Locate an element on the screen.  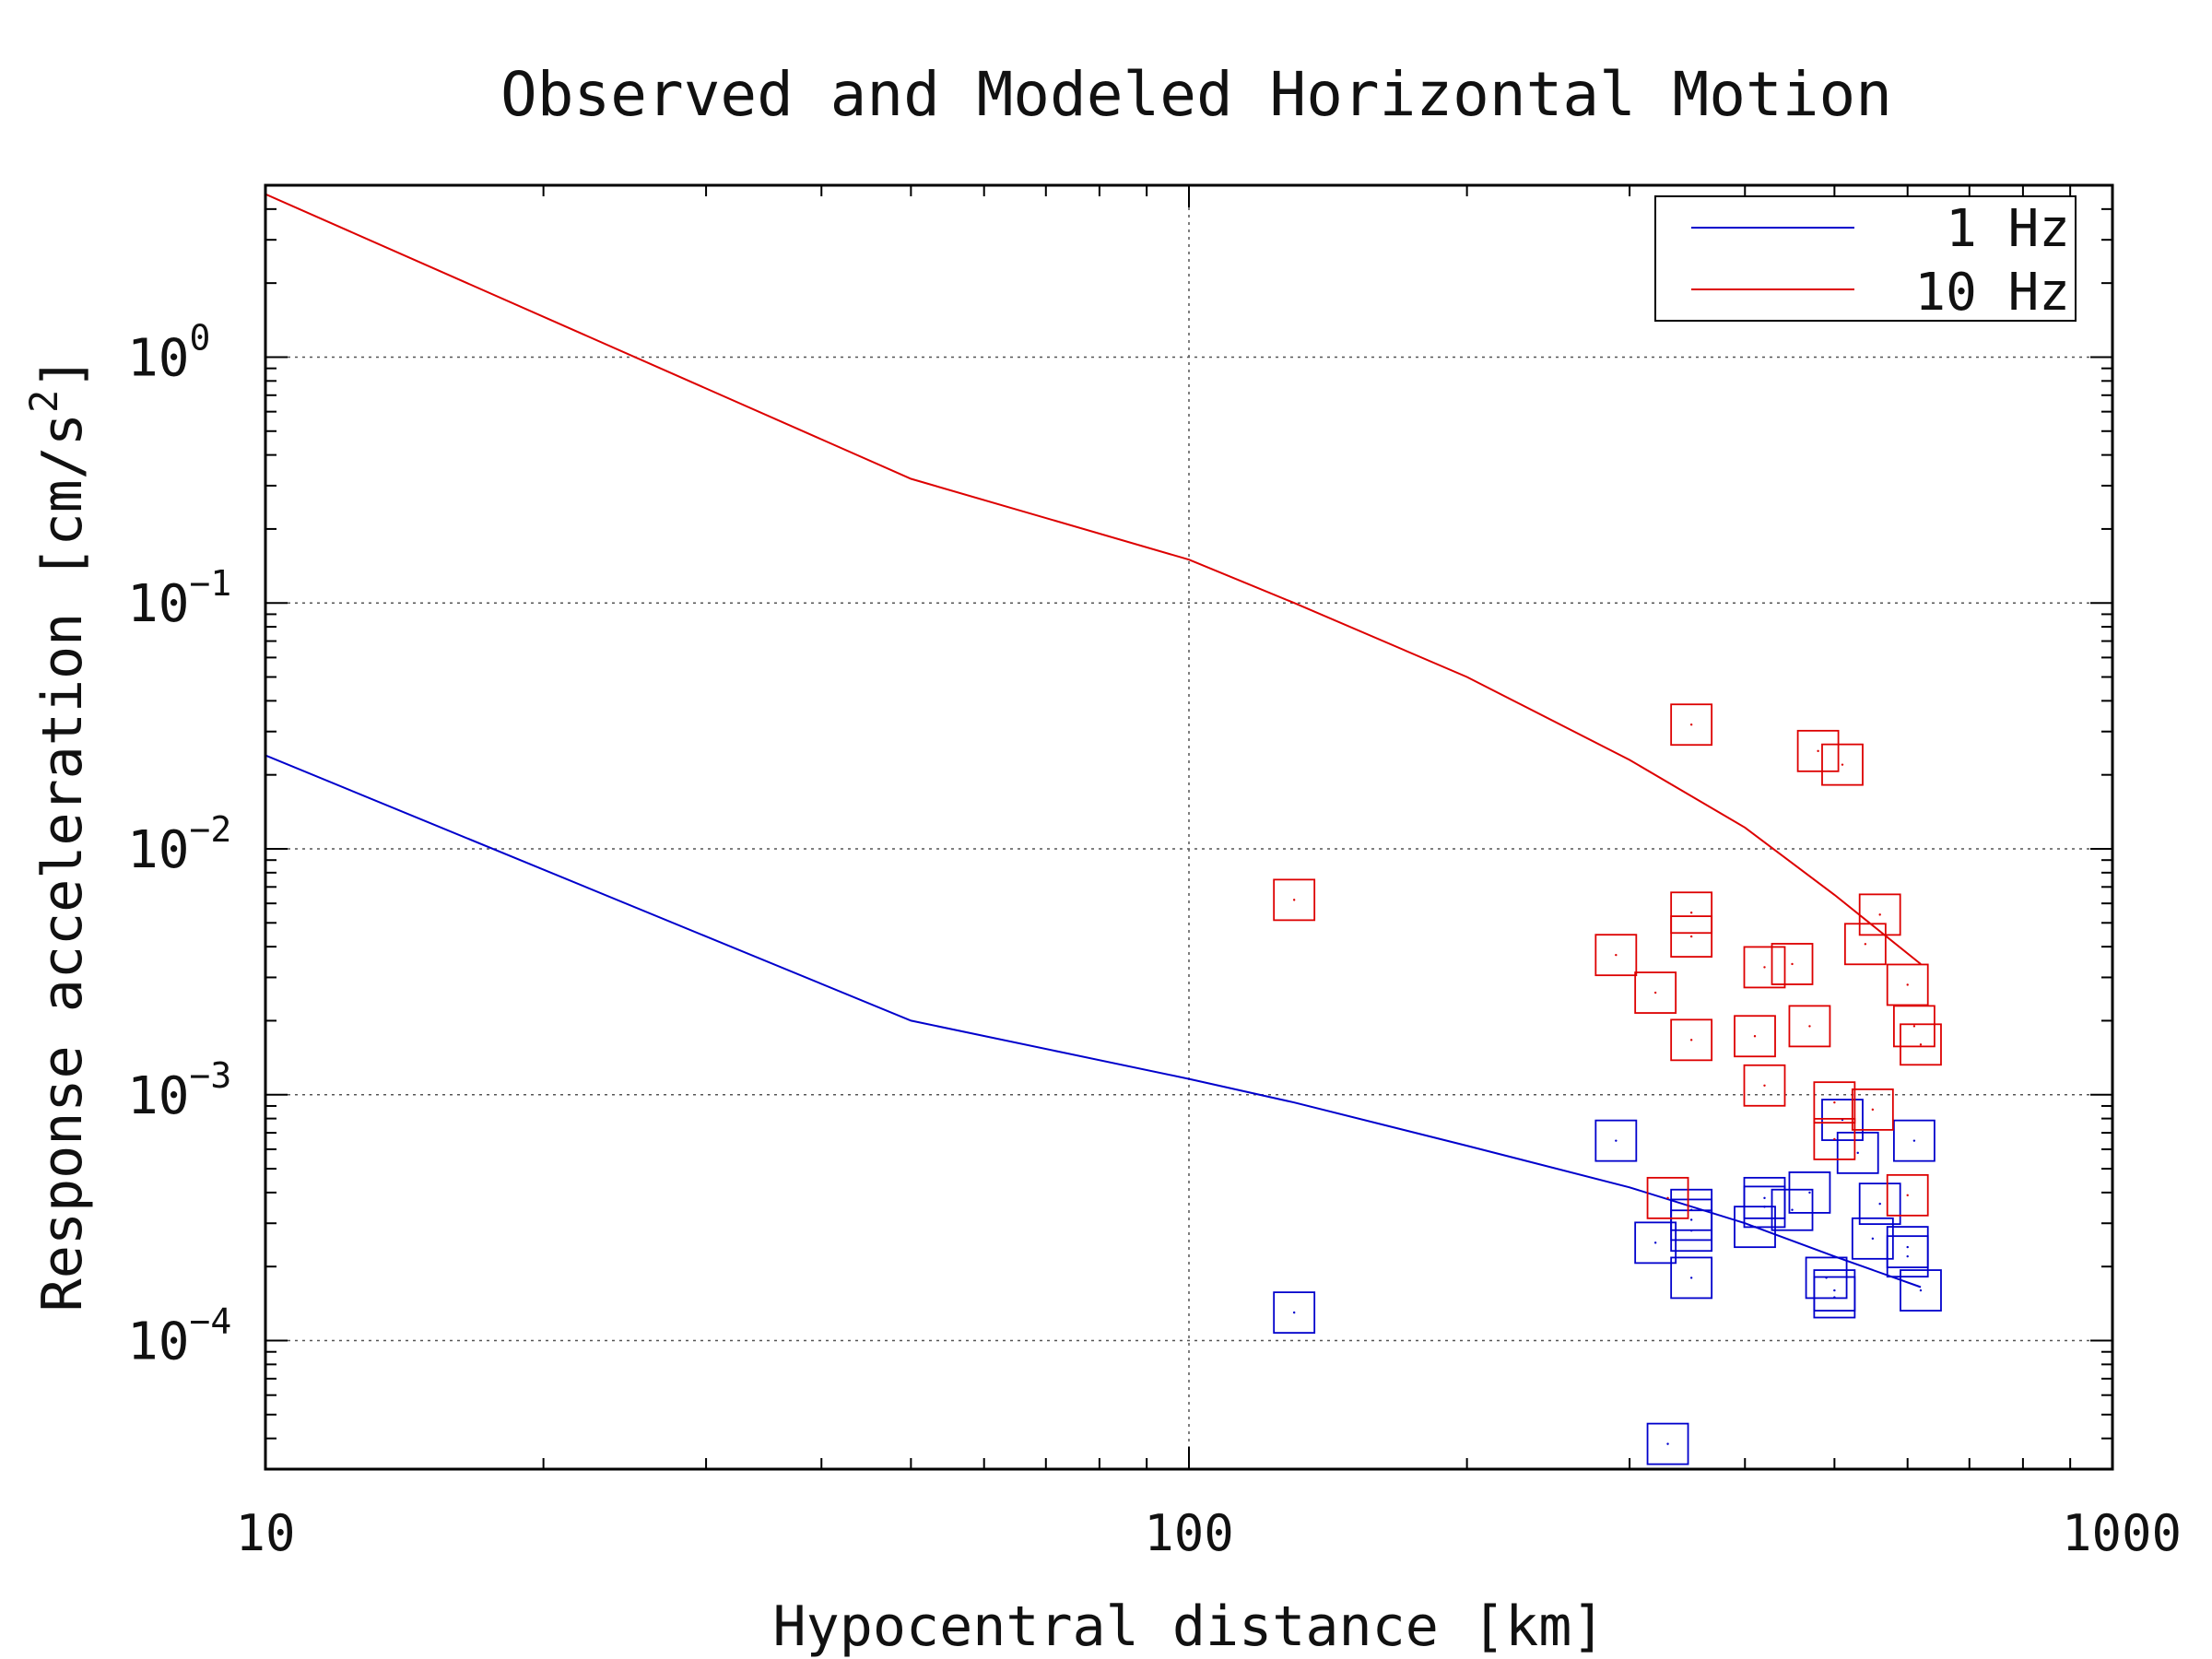
y-axis-label-sup: 2 is located at coordinates (43, 401).